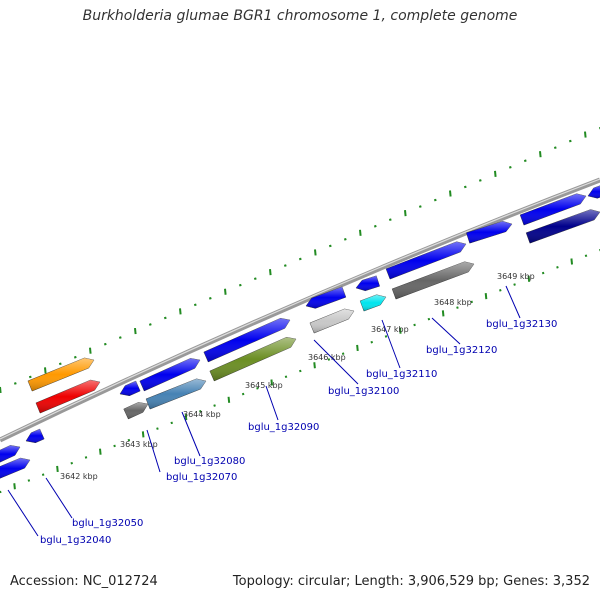  Describe the element at coordinates (107, 523) in the screenshot. I see `gene-label: bglu_1g32050` at that location.